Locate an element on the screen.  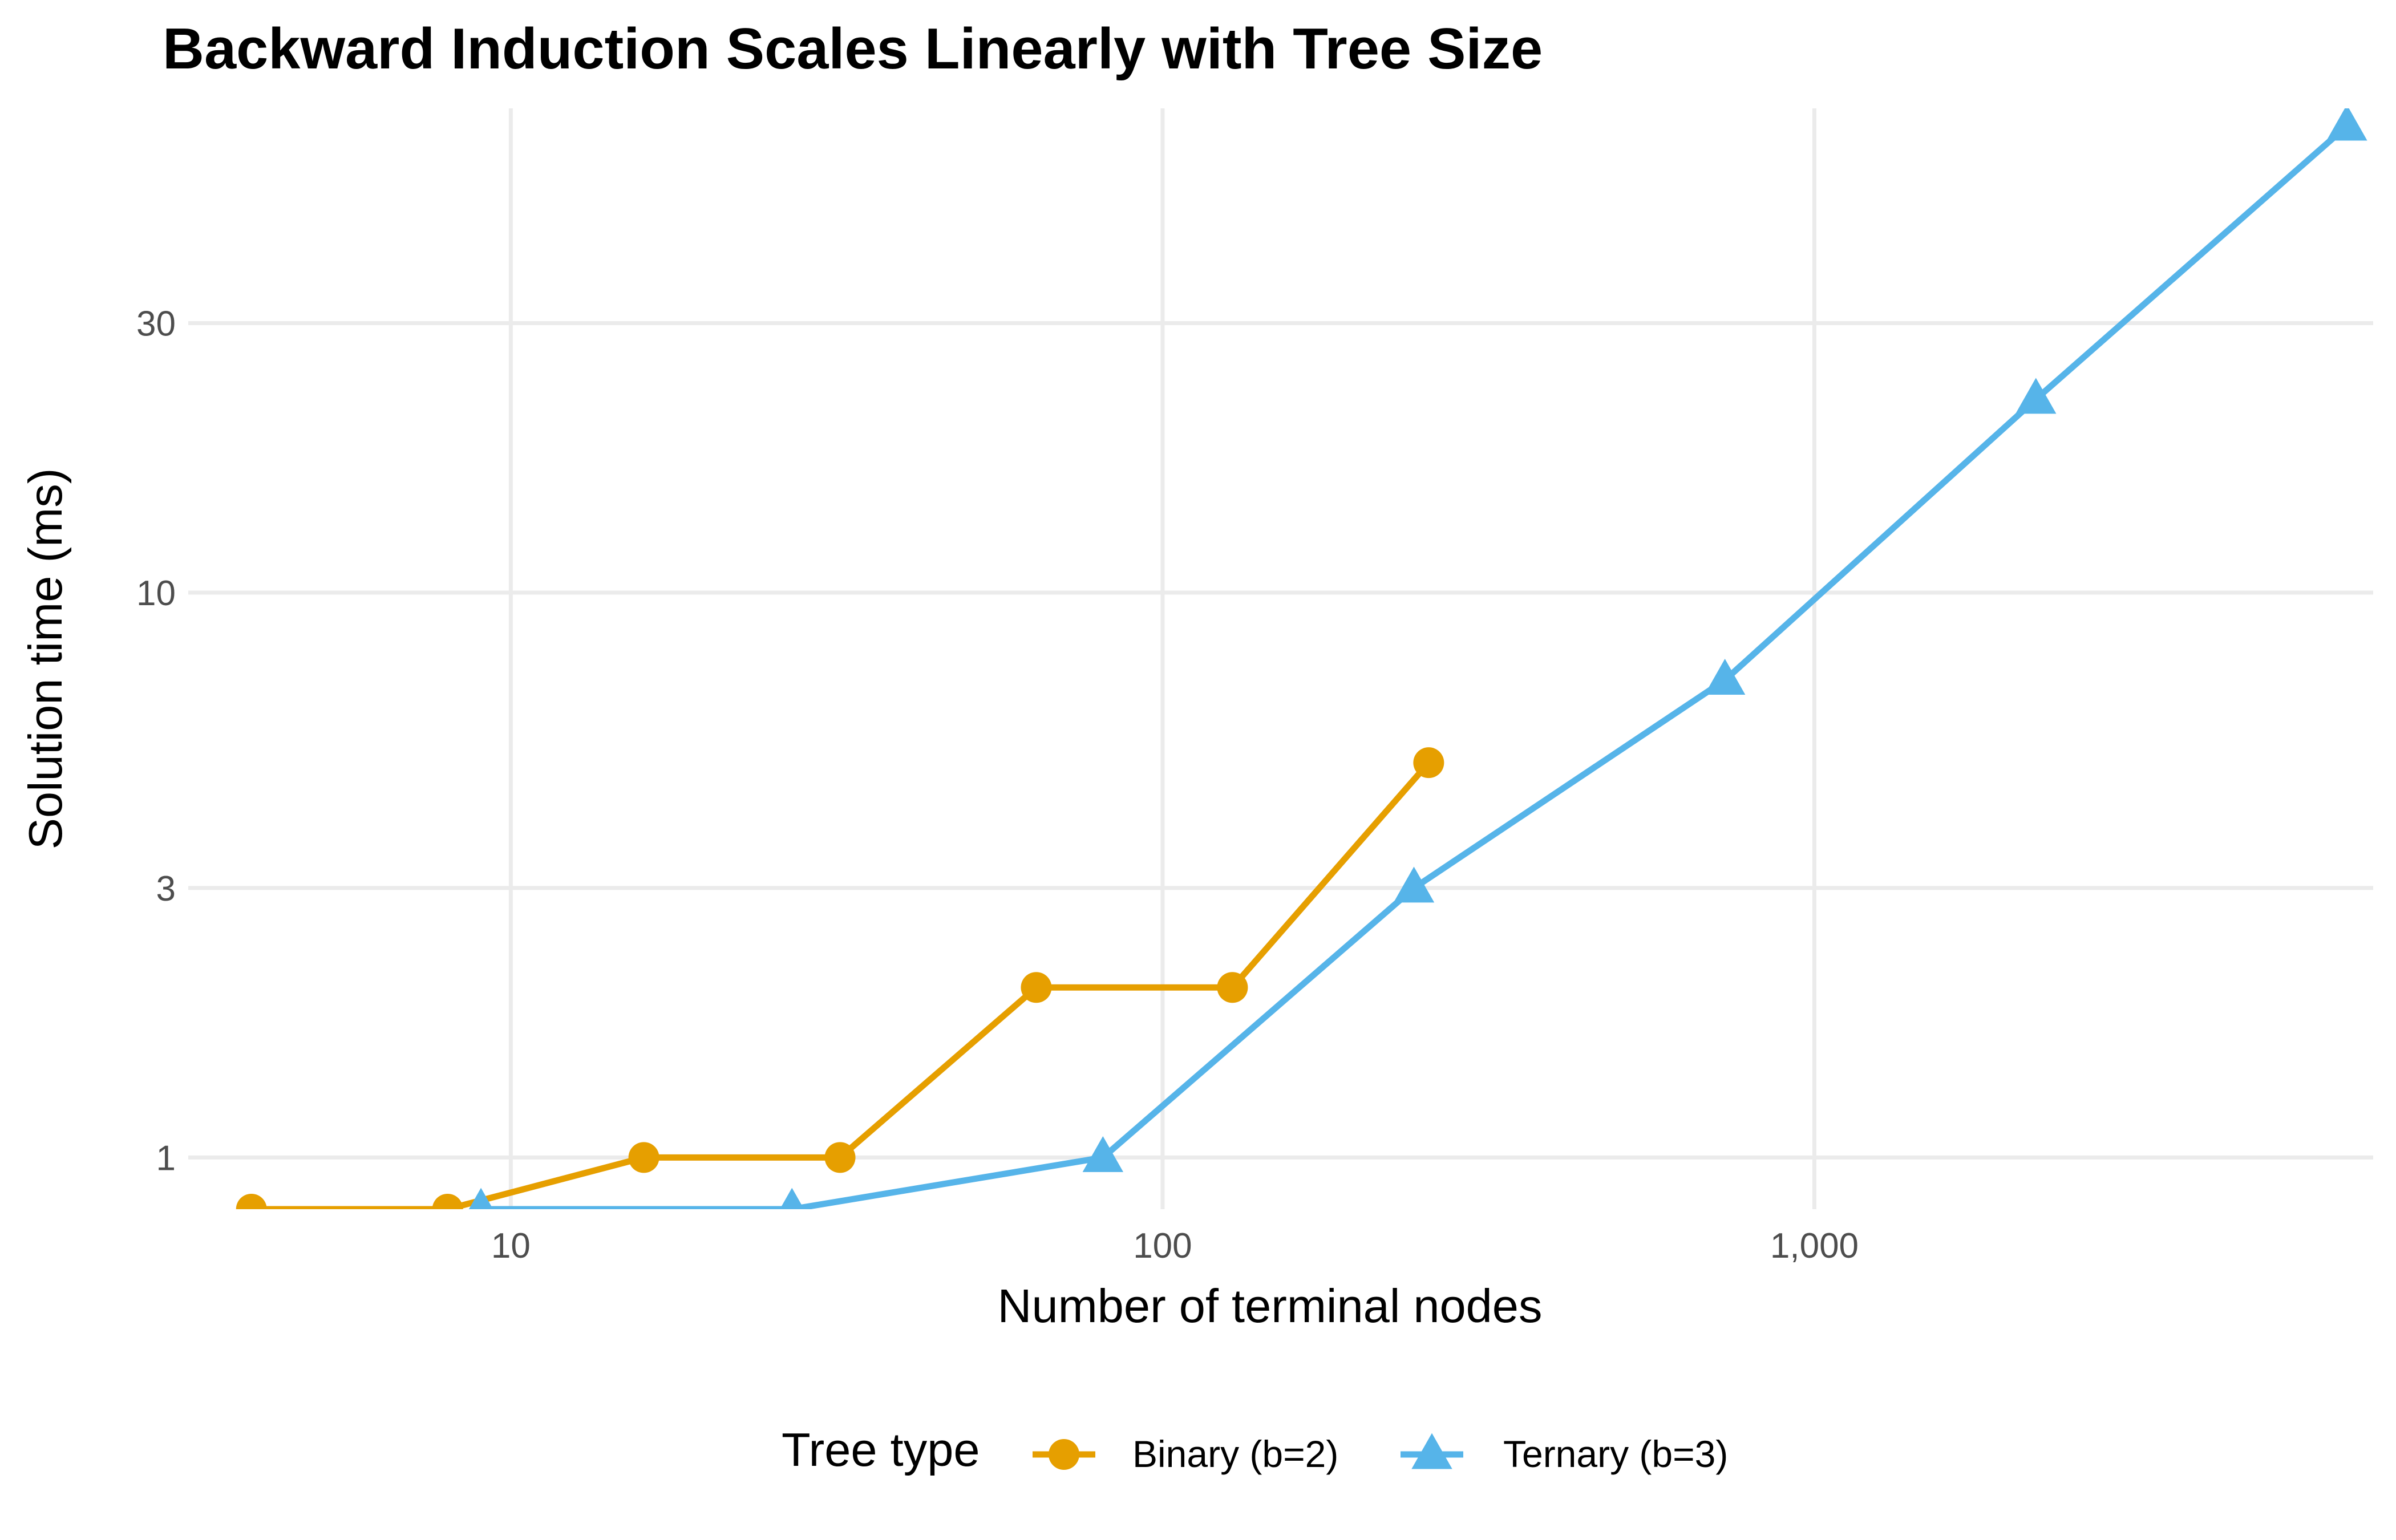
legend-key-binary is located at coordinates (1064, 1455).